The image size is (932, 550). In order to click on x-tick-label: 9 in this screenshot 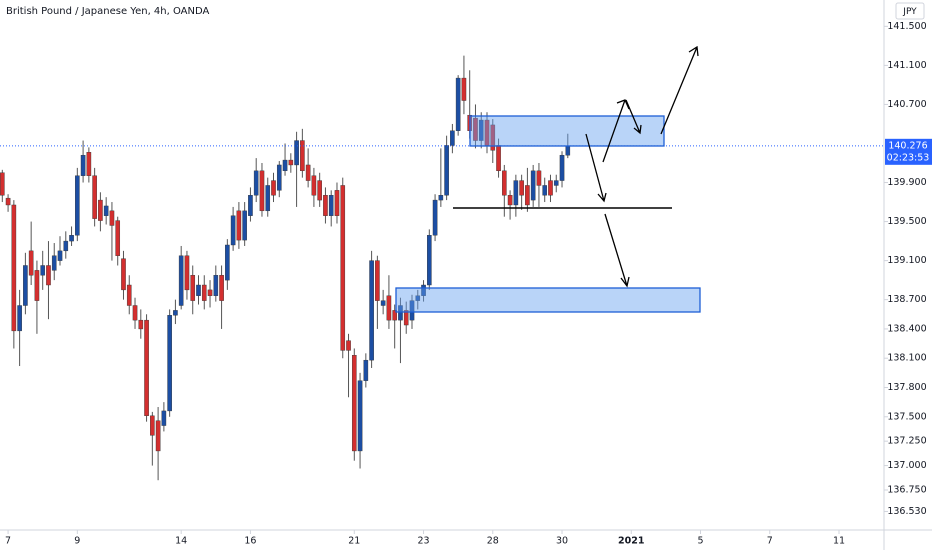, I will do `click(77, 541)`.